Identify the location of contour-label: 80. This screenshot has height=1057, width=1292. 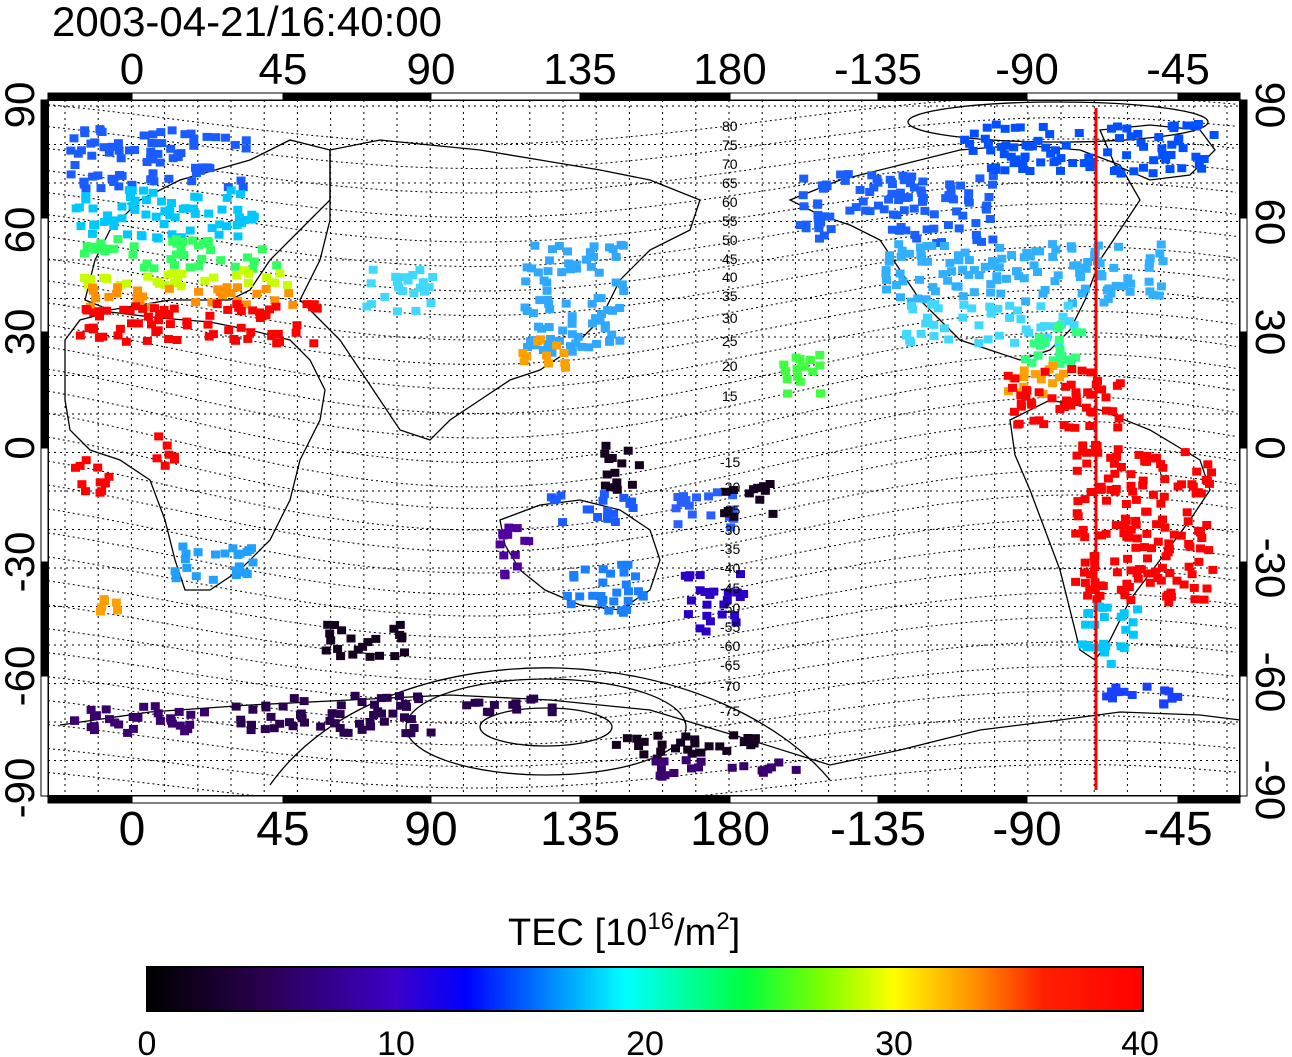
(730, 126).